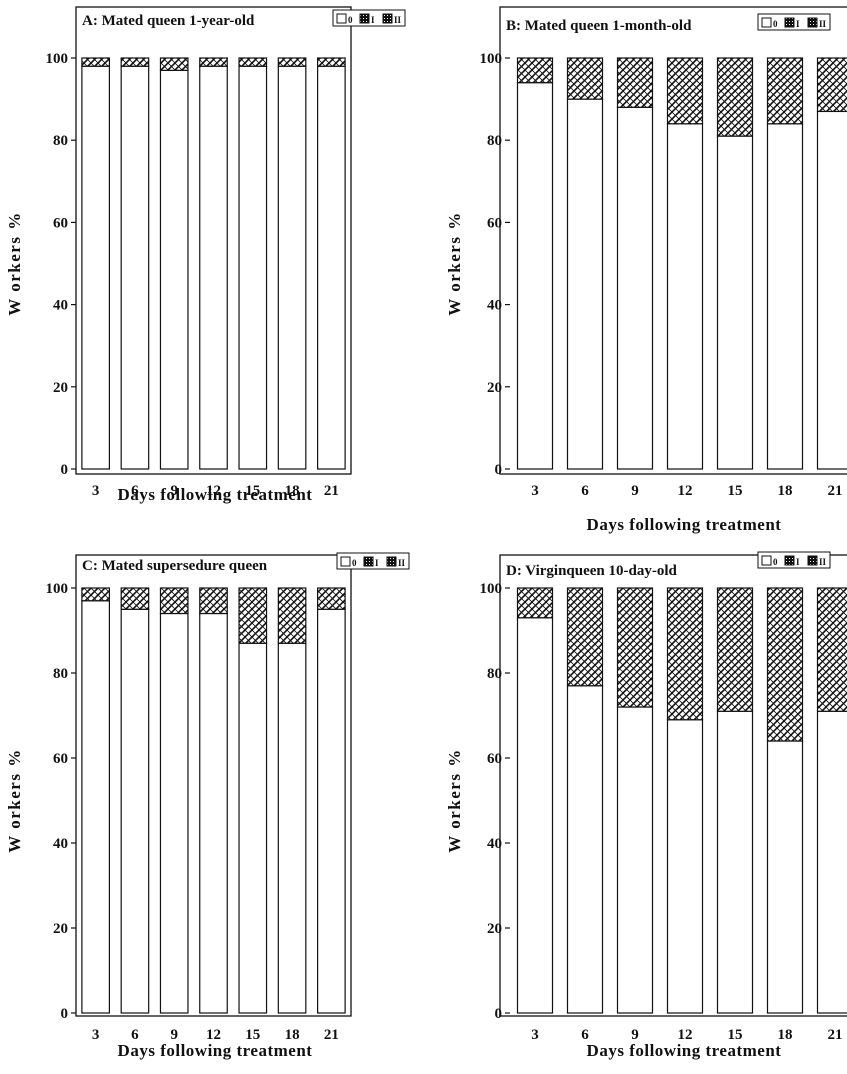 The image size is (847, 1074). What do you see at coordinates (175, 566) in the screenshot?
I see `panel-title: C: Mated supersedure queen` at bounding box center [175, 566].